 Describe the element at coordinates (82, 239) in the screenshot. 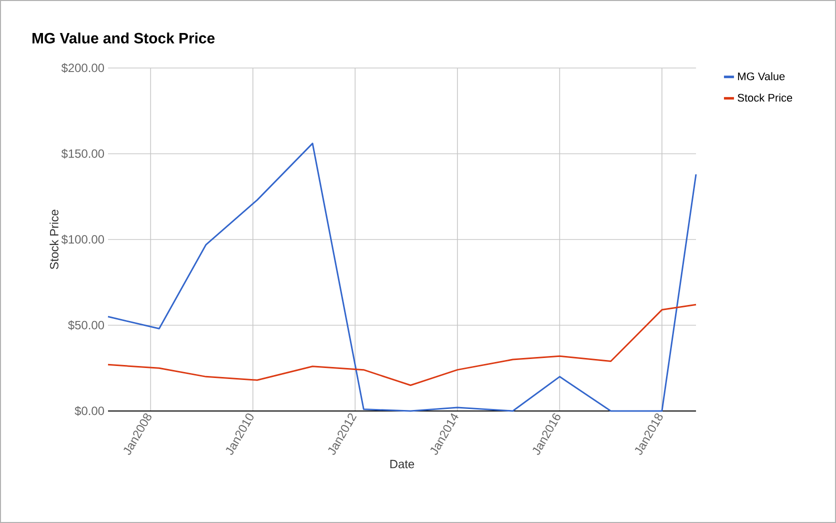

I see `y-tick-label: $100.00` at that location.